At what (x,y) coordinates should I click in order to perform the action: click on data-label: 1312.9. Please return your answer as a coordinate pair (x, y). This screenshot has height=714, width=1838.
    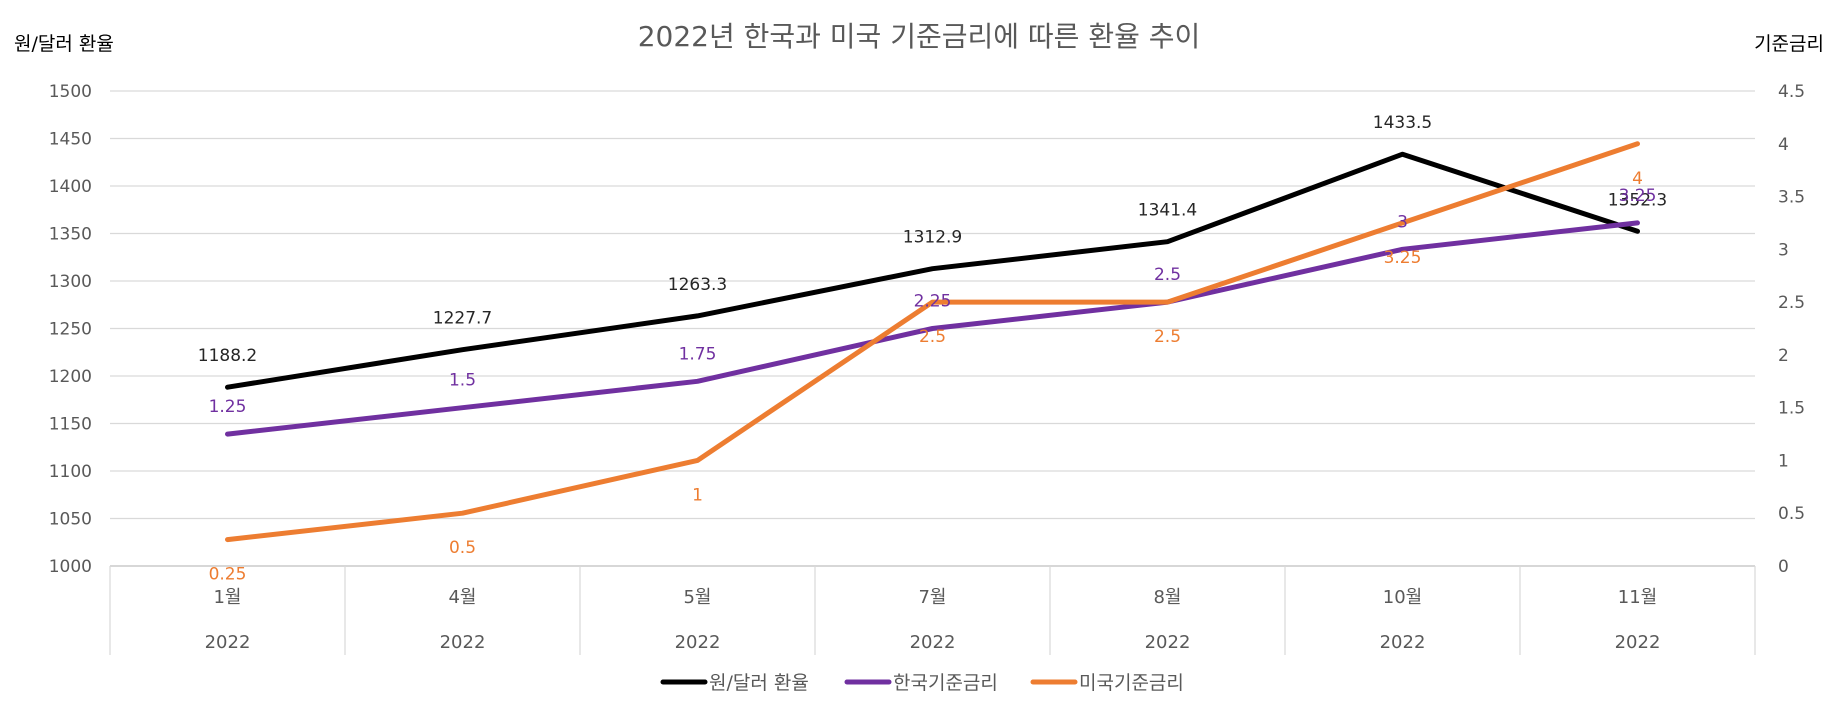
    Looking at the image, I should click on (932, 238).